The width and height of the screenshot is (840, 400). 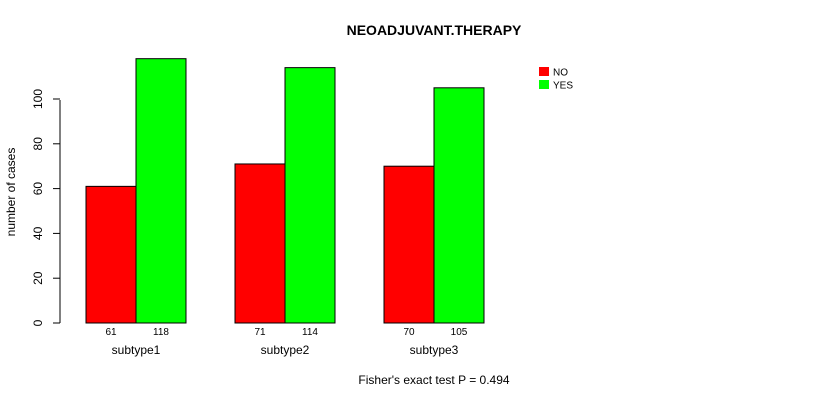 What do you see at coordinates (459, 332) in the screenshot?
I see `value-label-subtype3-YES: 105` at bounding box center [459, 332].